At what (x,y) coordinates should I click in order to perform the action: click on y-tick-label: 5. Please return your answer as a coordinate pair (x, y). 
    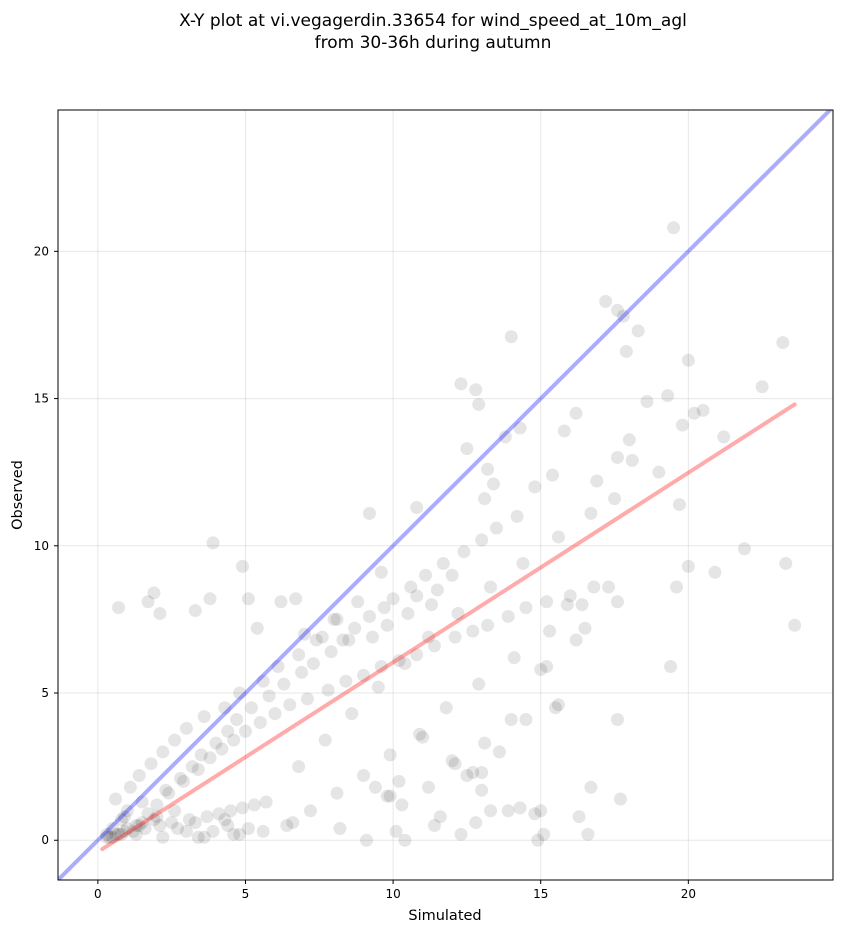
    Looking at the image, I should click on (45, 693).